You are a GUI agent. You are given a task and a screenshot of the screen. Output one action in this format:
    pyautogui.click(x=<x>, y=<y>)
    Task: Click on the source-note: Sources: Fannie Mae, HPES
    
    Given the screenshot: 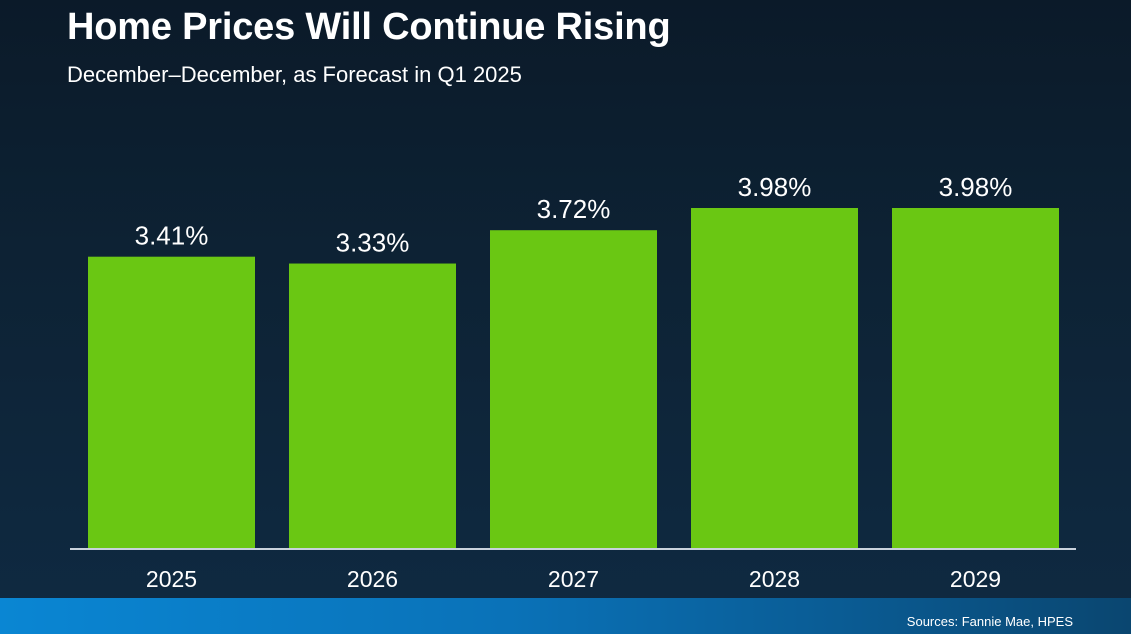 What is the action you would take?
    pyautogui.click(x=989, y=621)
    